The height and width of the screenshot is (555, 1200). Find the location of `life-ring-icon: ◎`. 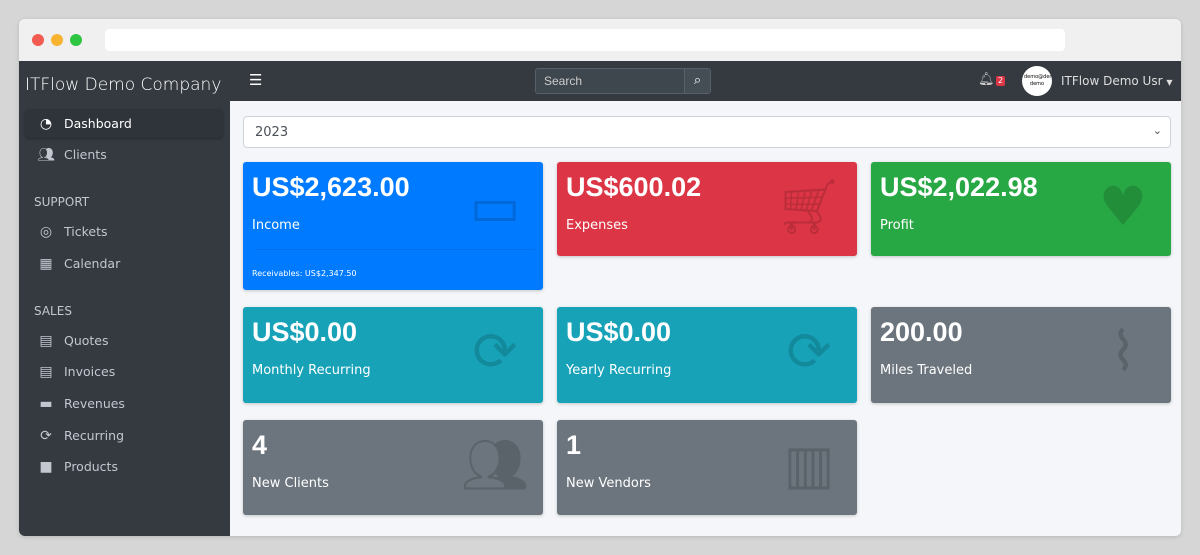

life-ring-icon: ◎ is located at coordinates (46, 231).